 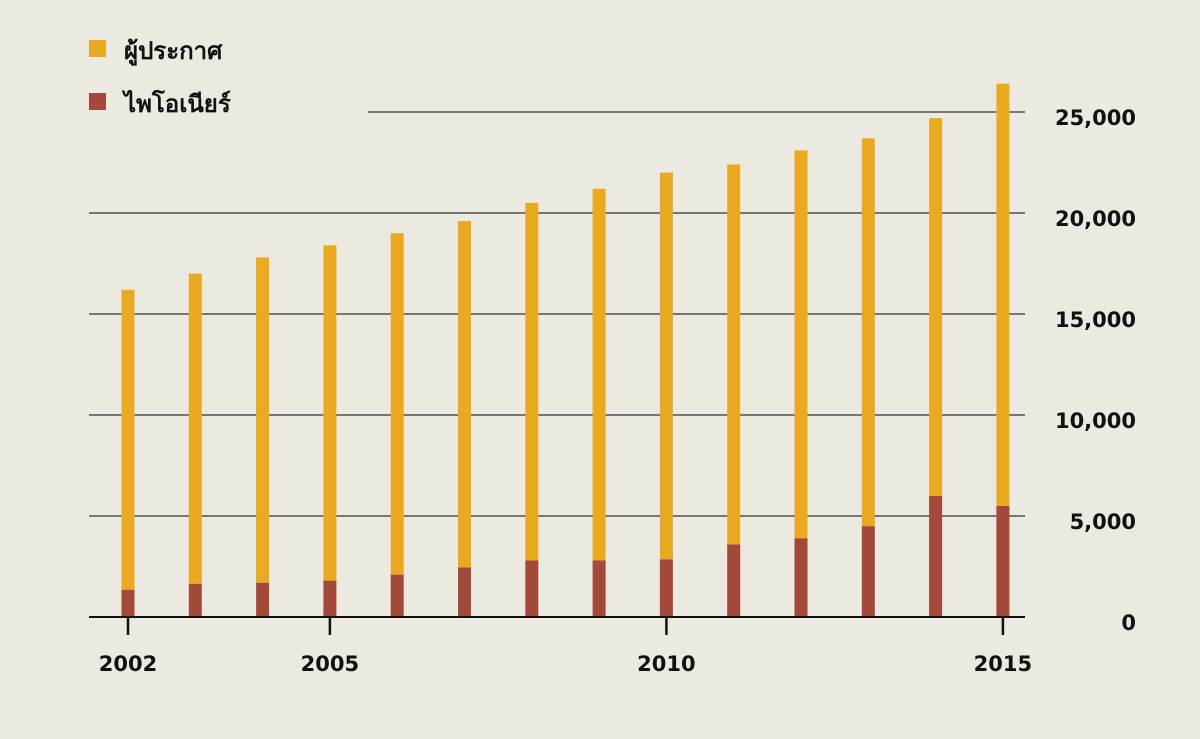 I want to click on bar-pioneers-2013, so click(x=868, y=571).